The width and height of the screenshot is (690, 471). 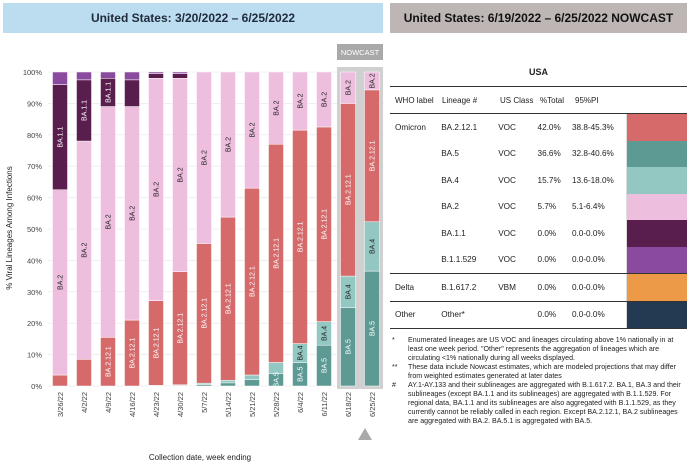 I want to click on y-tick-label: 70%, so click(x=34, y=166).